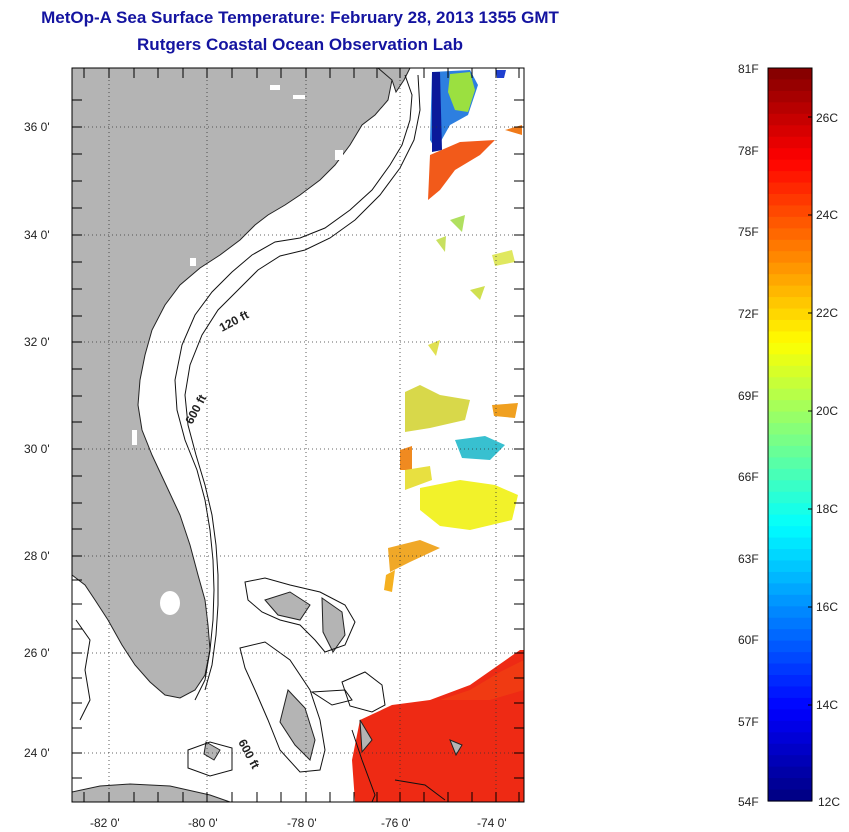 The height and width of the screenshot is (832, 849). Describe the element at coordinates (302, 823) in the screenshot. I see `lon-label: -78 0'` at that location.